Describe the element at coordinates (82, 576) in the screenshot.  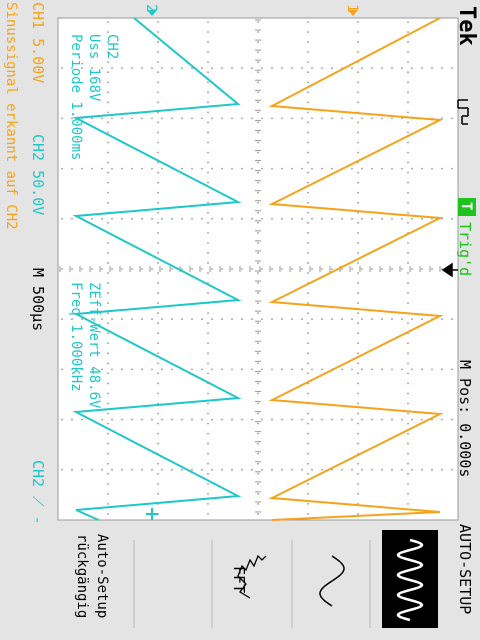
I see `undo-label-line2: rückgängig` at that location.